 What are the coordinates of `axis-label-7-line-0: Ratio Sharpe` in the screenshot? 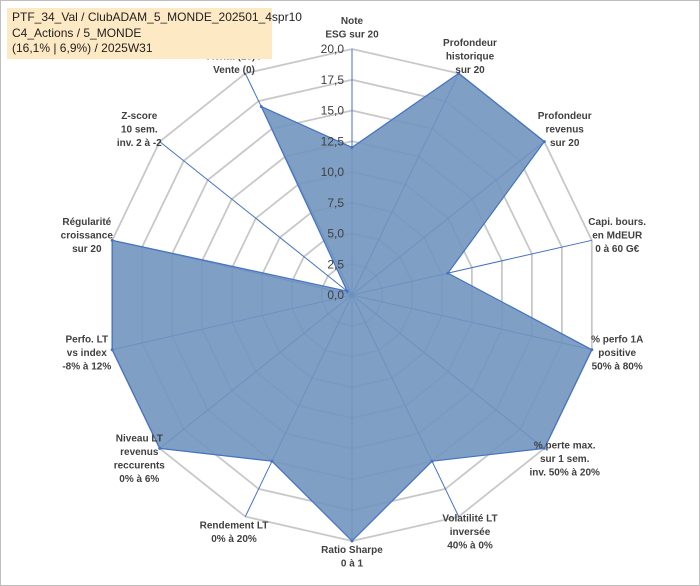 It's located at (352, 550).